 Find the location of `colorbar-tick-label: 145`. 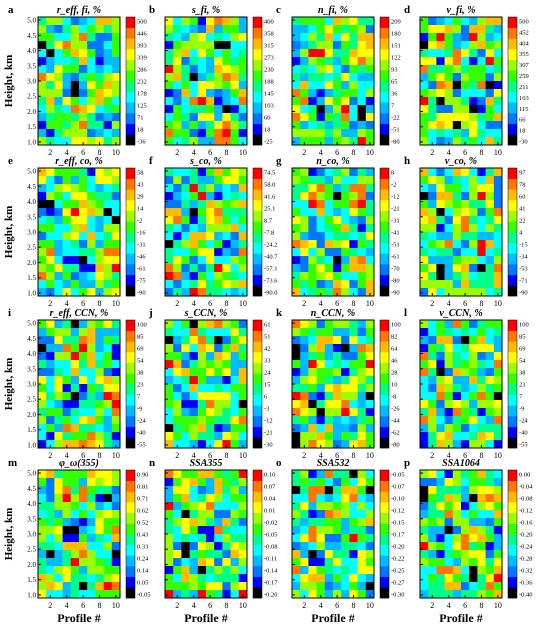

colorbar-tick-label: 145 is located at coordinates (269, 94).